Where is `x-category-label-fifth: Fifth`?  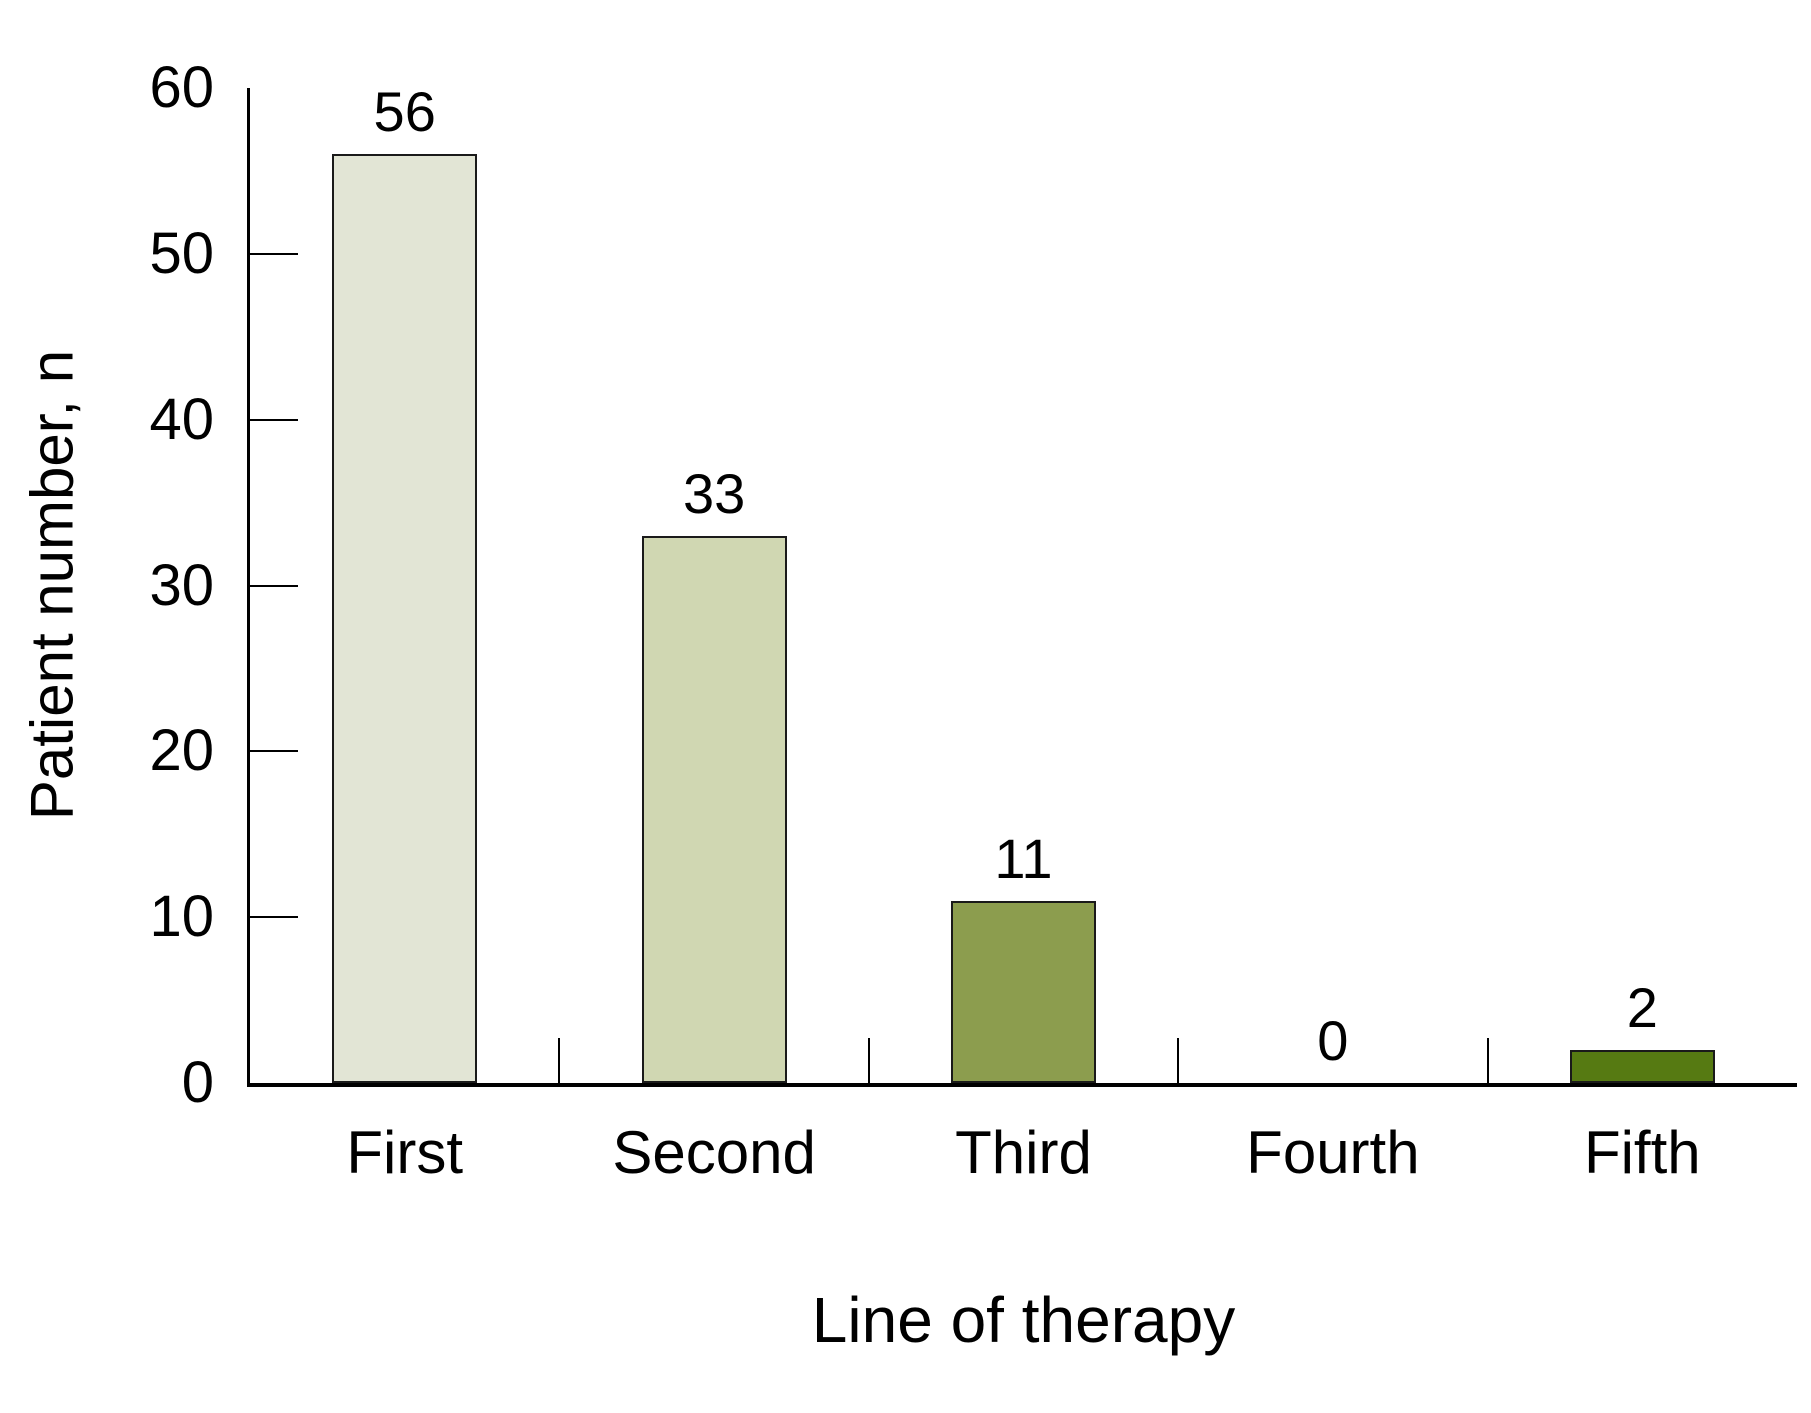
x-category-label-fifth: Fifth is located at coordinates (1642, 1152).